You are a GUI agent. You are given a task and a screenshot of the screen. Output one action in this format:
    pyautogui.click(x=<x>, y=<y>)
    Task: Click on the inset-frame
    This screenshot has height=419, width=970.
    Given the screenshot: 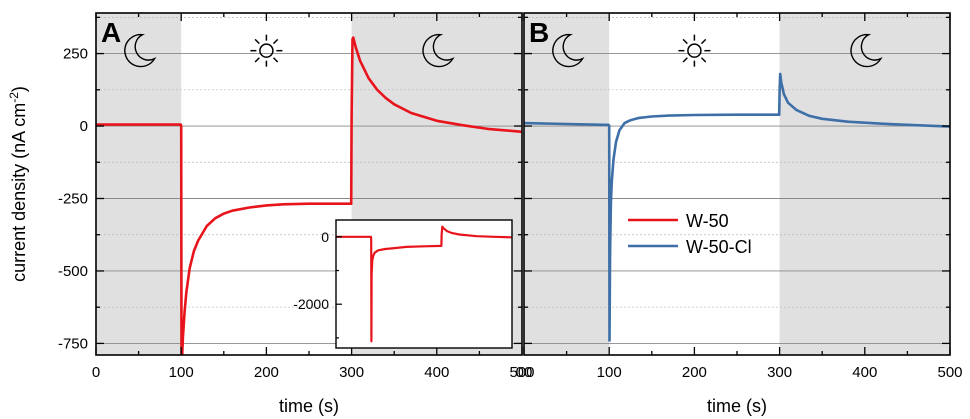 What is the action you would take?
    pyautogui.click(x=424, y=284)
    